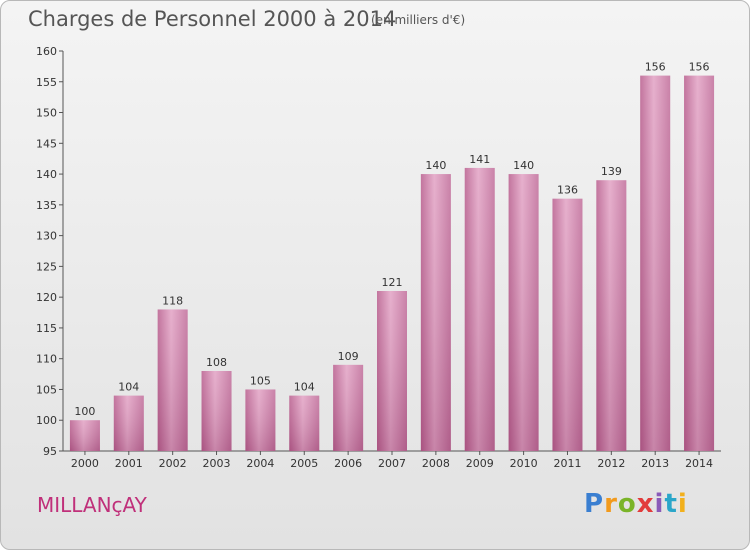 Image resolution: width=750 pixels, height=550 pixels. What do you see at coordinates (436, 463) in the screenshot?
I see `x-tick-label: 2008` at bounding box center [436, 463].